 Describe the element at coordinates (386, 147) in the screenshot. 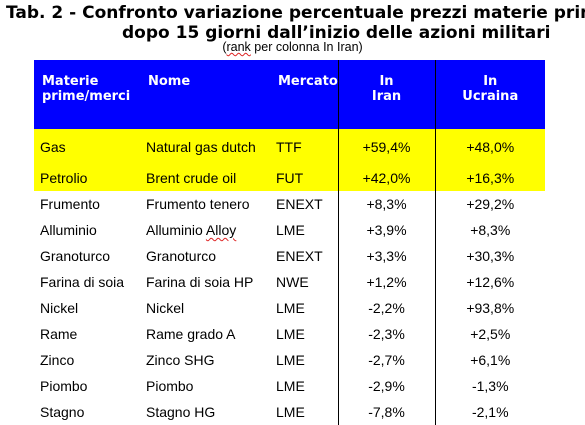

I see `cell-in-iran: +59,4%` at that location.